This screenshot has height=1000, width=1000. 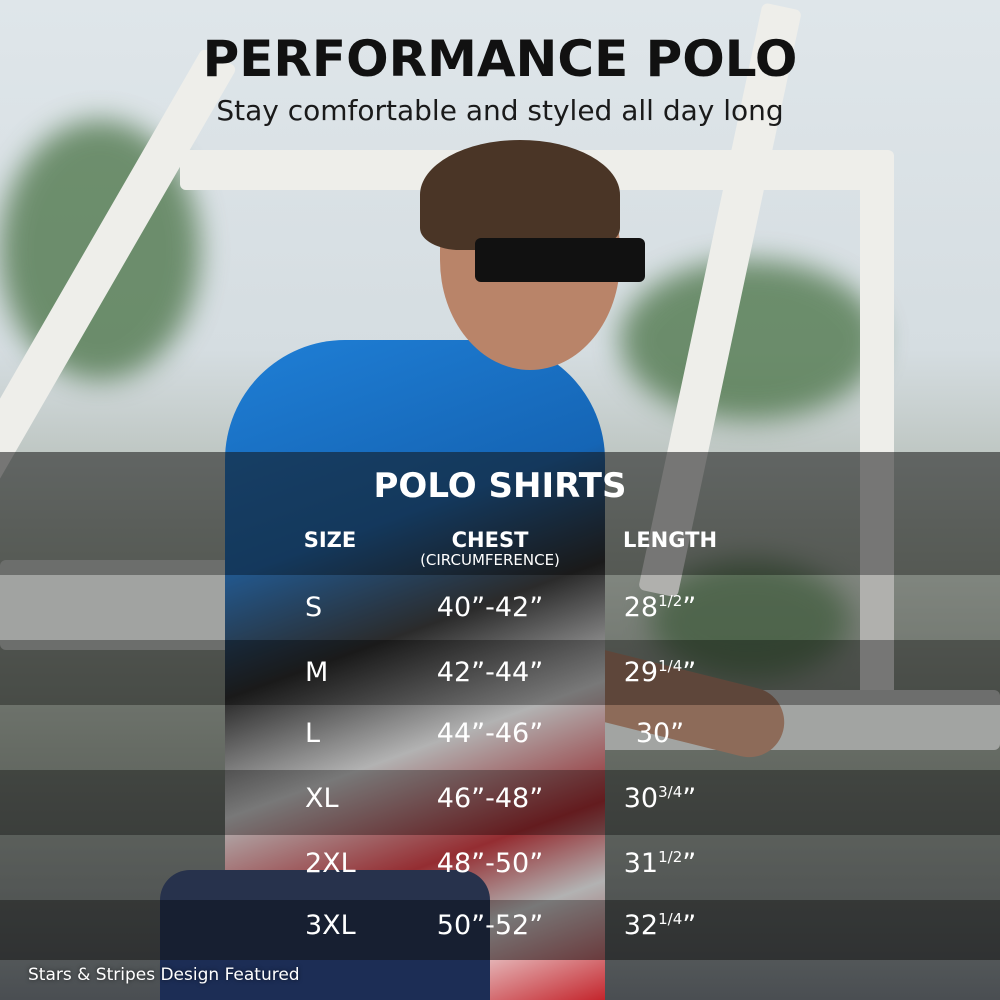 I want to click on hair, so click(x=520, y=195).